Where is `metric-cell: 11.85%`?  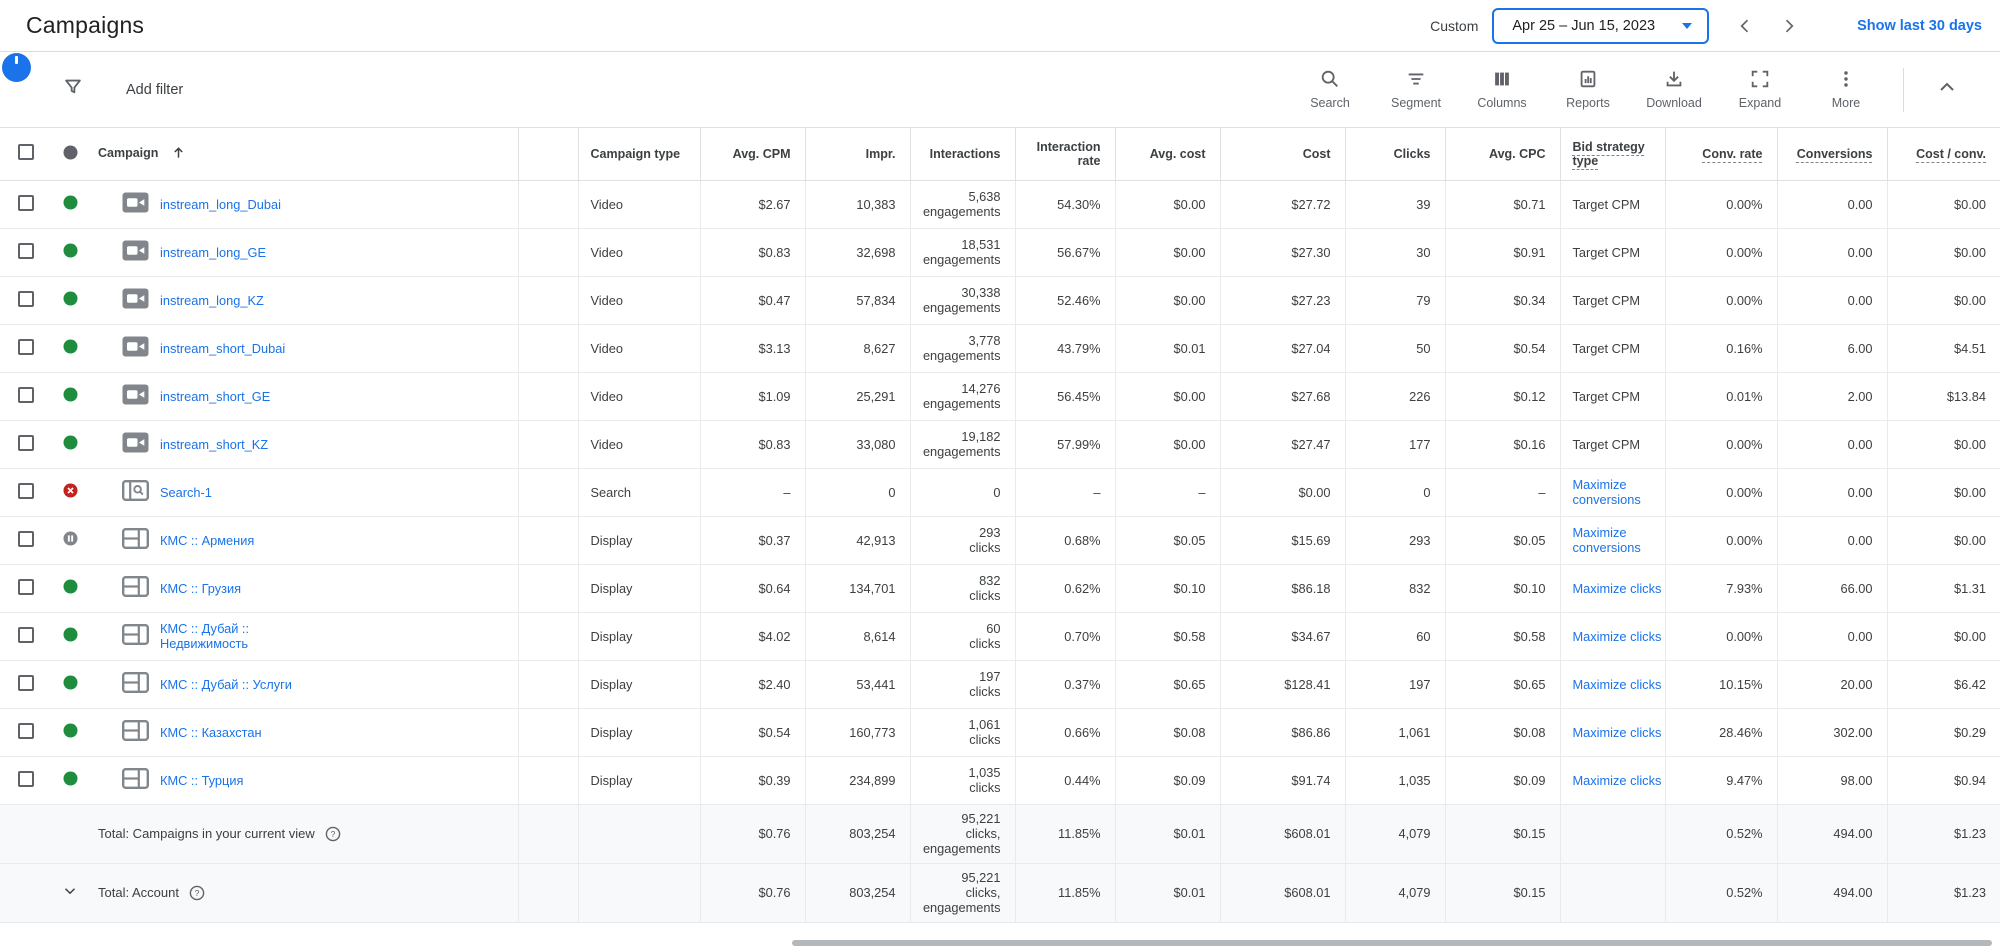 metric-cell: 11.85% is located at coordinates (1064, 834).